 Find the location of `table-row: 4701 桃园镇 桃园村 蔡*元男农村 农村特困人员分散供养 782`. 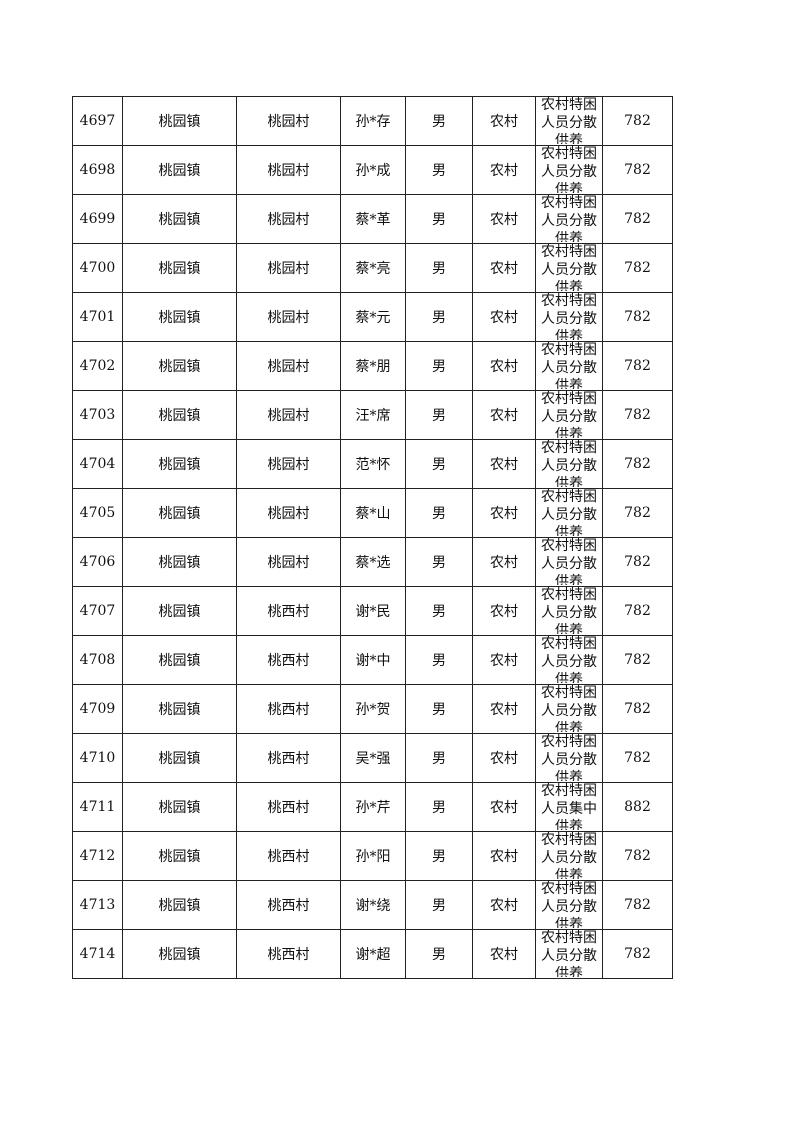

table-row: 4701 桃园镇 桃园村 蔡*元男农村 农村特困人员分散供养 782 is located at coordinates (372, 317).